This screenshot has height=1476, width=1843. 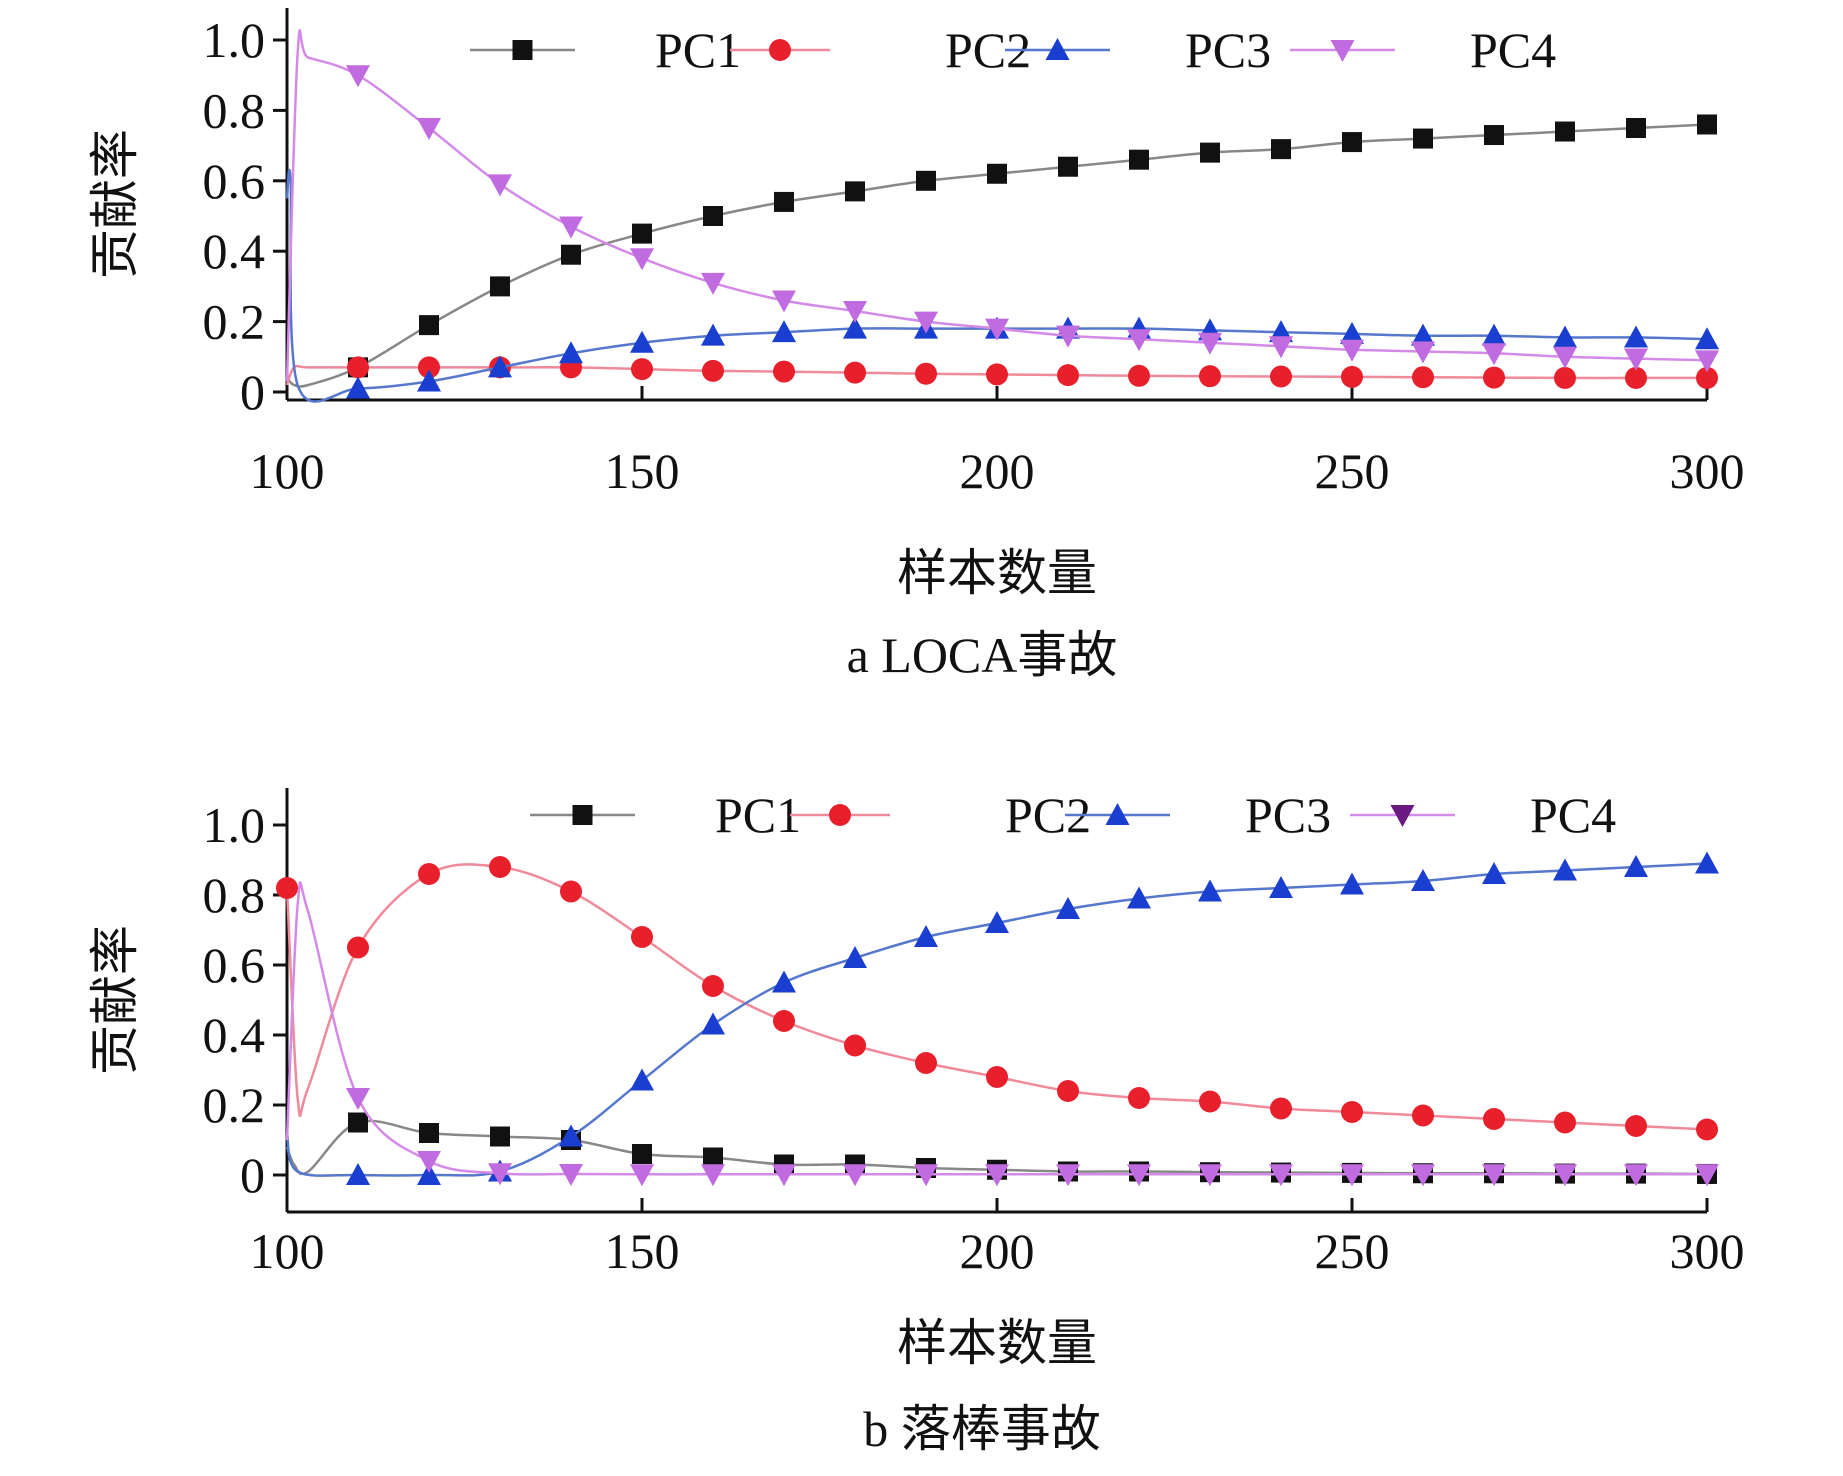 I want to click on legend-item-pc1: PC1, so click(x=665, y=815).